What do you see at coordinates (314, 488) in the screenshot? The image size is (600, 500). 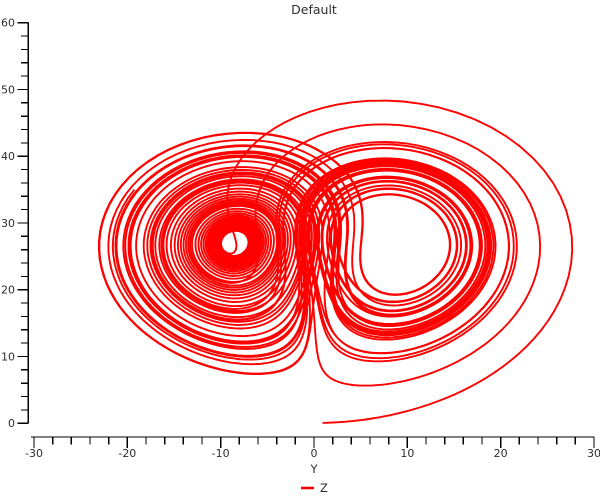 I see `legend-group: Z` at bounding box center [314, 488].